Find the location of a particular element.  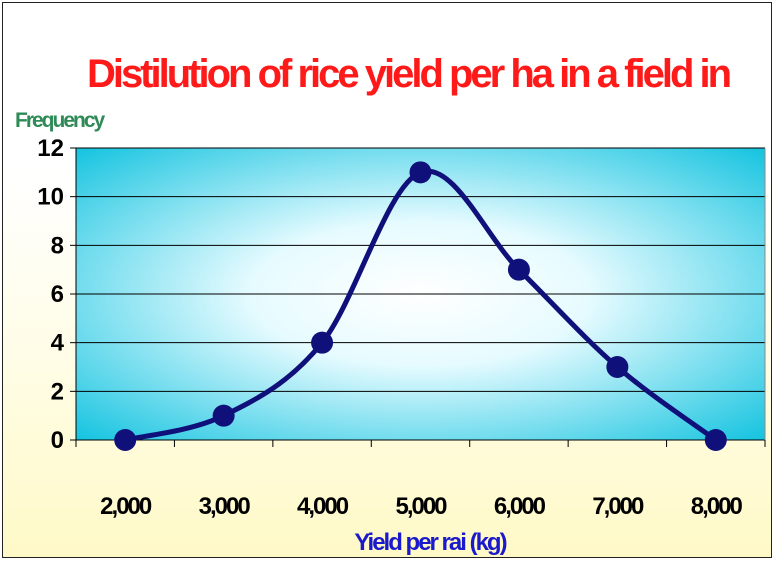

y-axis-label: Frequency is located at coordinates (60, 120).